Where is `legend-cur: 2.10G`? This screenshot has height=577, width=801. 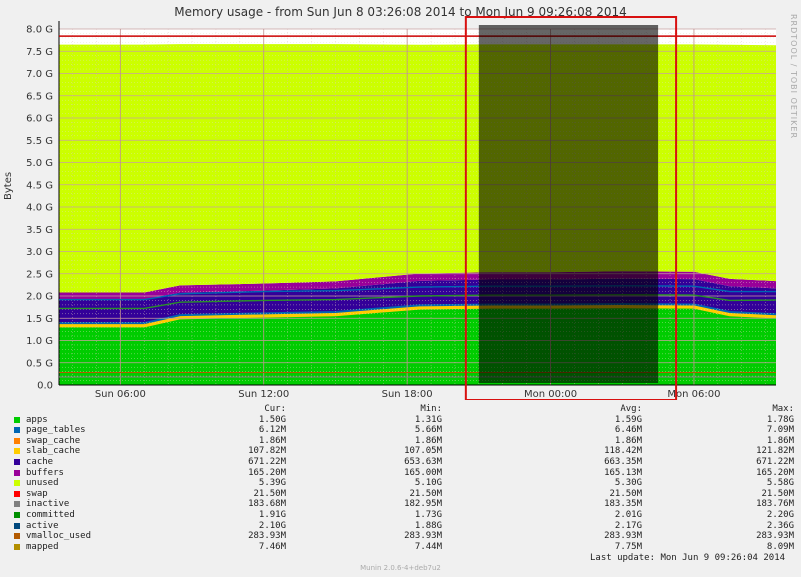
legend-cur: 2.10G is located at coordinates (272, 525).